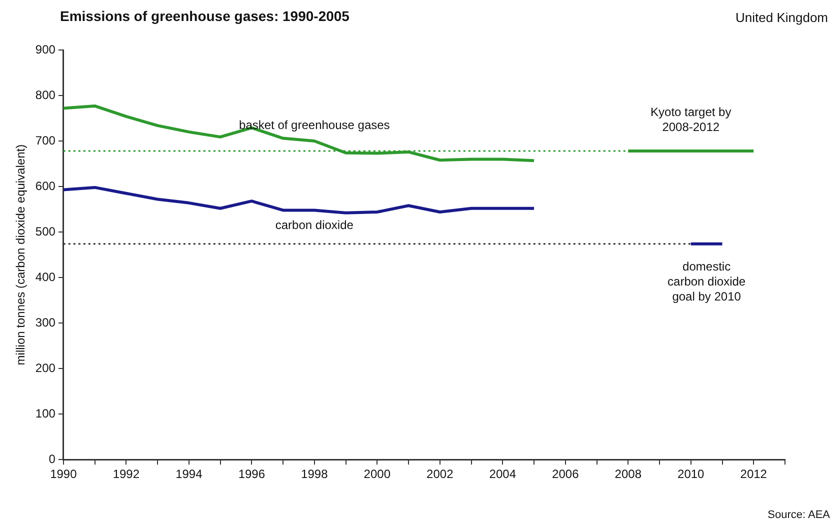 This screenshot has width=840, height=525. Describe the element at coordinates (799, 515) in the screenshot. I see `source-note: Source: AEA` at that location.